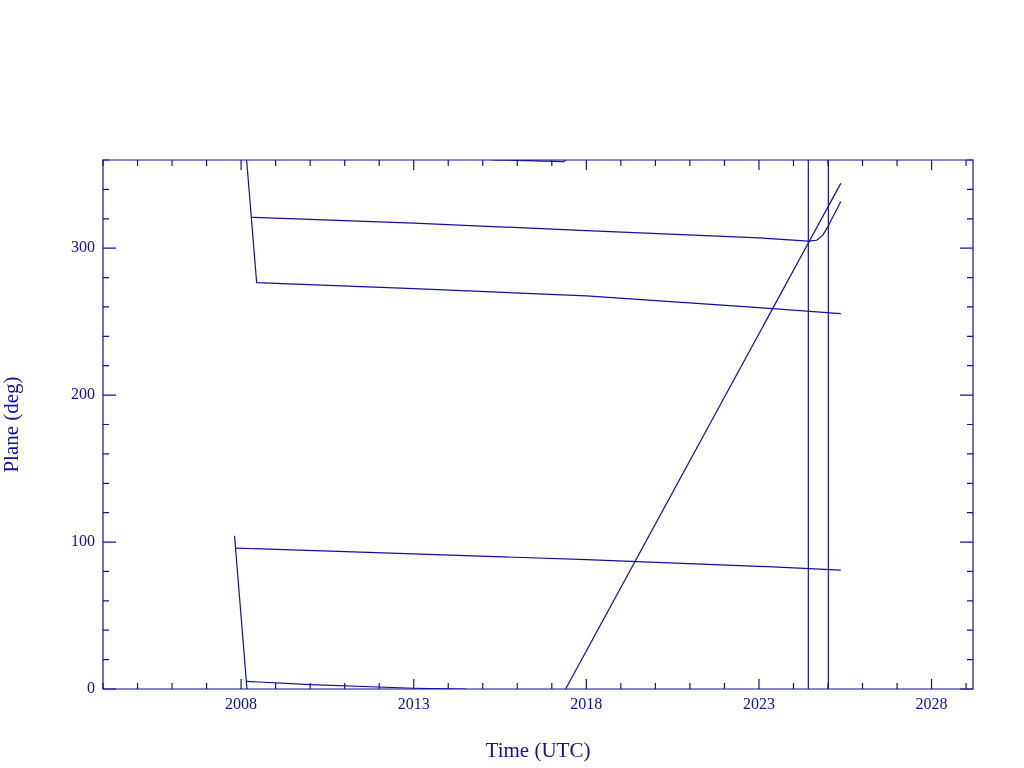 The image size is (1024, 768). Describe the element at coordinates (586, 703) in the screenshot. I see `x-tick-label: 2018` at that location.